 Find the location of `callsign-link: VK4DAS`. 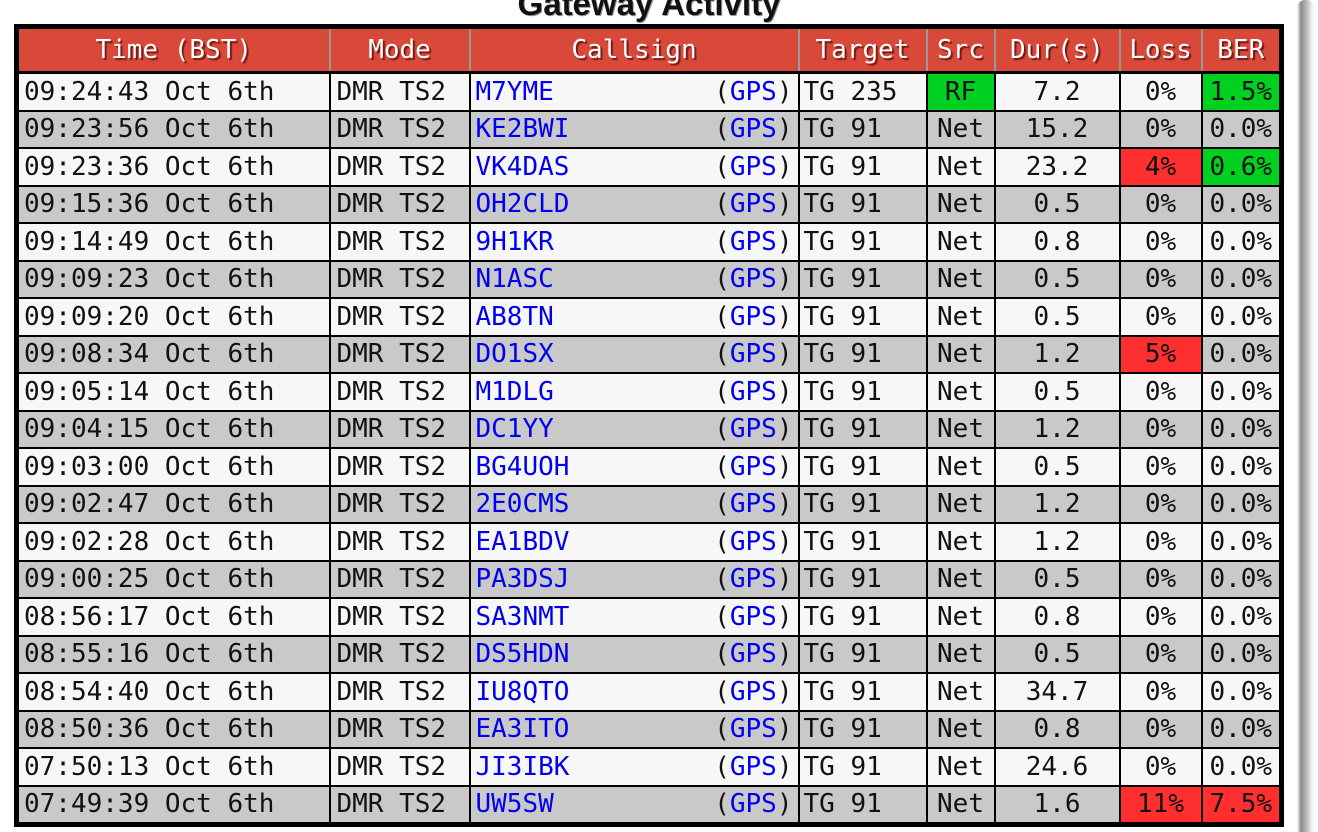

callsign-link: VK4DAS is located at coordinates (522, 166).